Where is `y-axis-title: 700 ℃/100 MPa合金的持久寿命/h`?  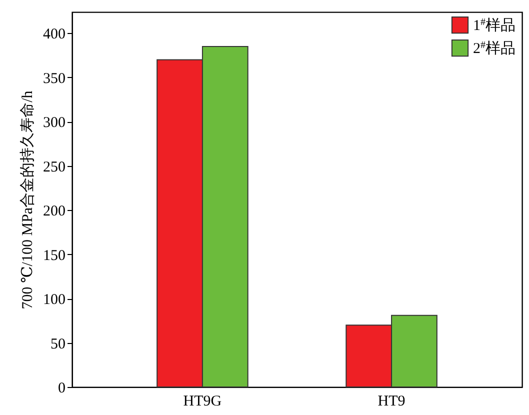 y-axis-title: 700 ℃/100 MPa合金的持久寿命/h is located at coordinates (27, 200).